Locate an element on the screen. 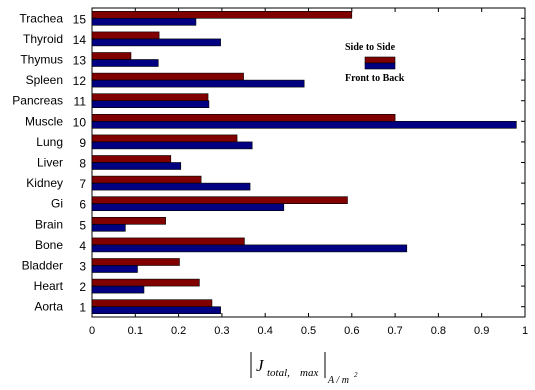 This screenshot has height=390, width=535. legend-swatch-front-to-back is located at coordinates (380, 66).